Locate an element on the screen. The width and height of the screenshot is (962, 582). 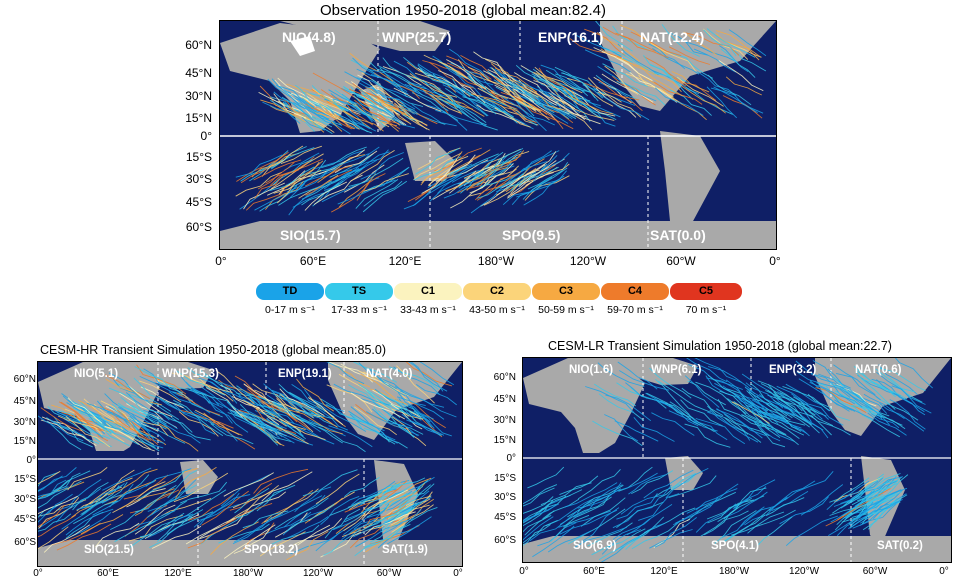
legend-swatch-ts: TS is located at coordinates (359, 291).